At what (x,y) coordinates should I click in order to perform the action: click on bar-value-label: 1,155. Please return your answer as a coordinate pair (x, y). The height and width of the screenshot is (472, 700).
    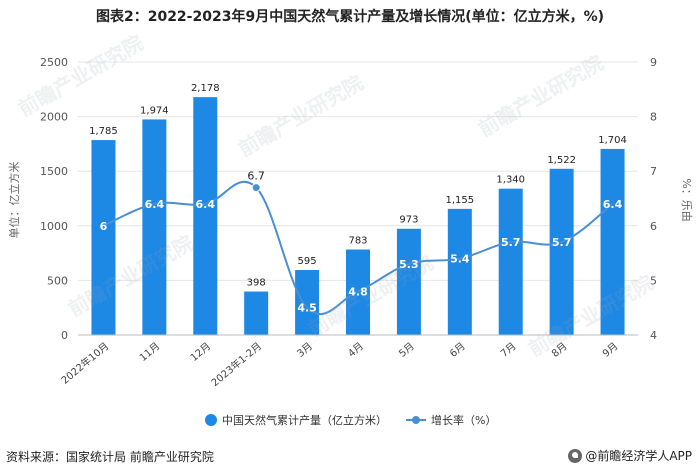
    Looking at the image, I should click on (459, 200).